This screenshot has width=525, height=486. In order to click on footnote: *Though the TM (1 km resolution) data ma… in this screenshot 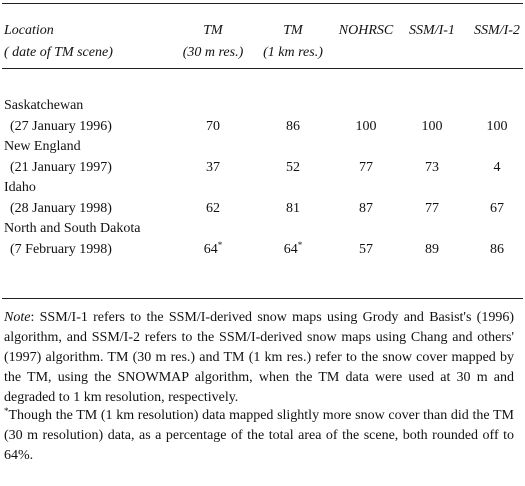, I will do `click(259, 436)`.